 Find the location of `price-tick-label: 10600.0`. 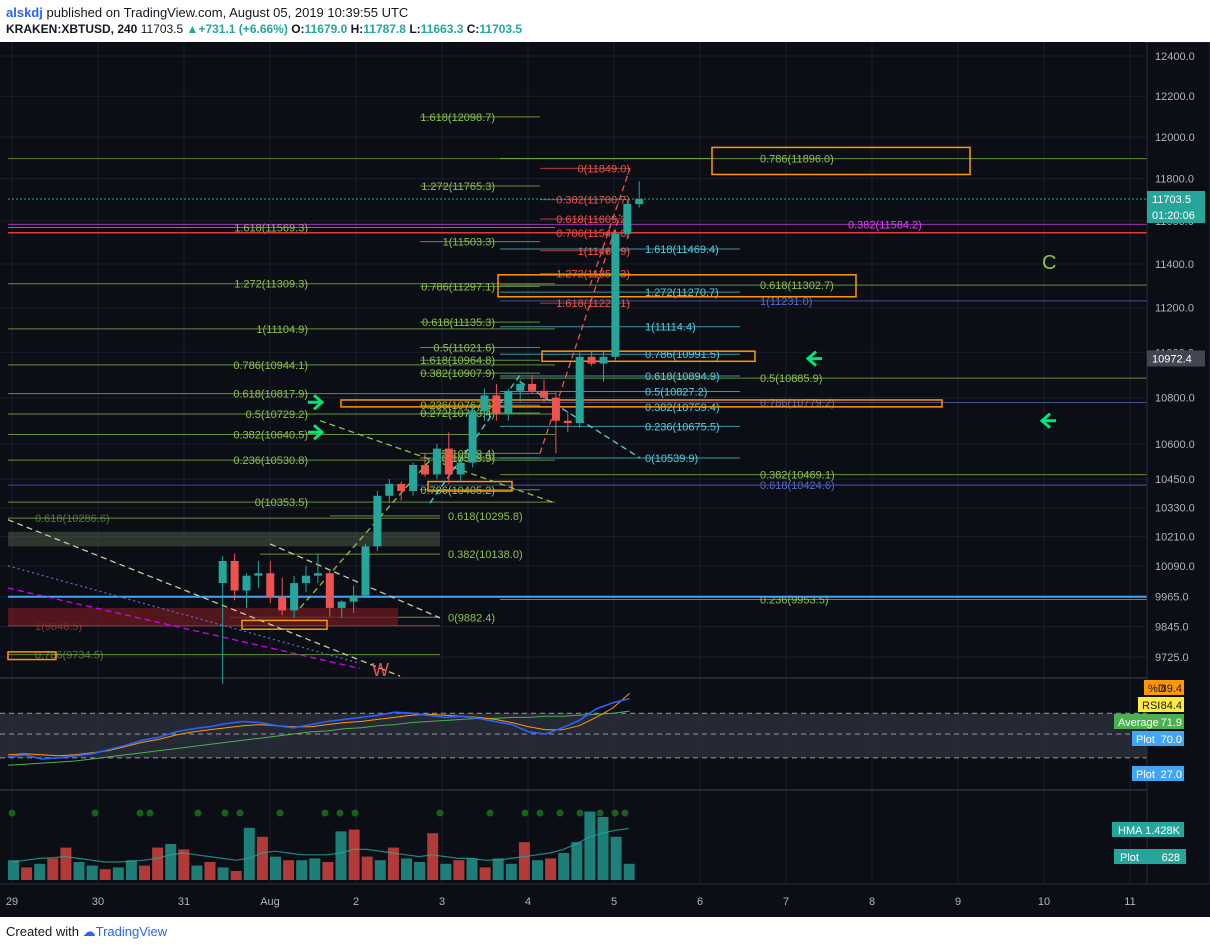

price-tick-label: 10600.0 is located at coordinates (1175, 445).